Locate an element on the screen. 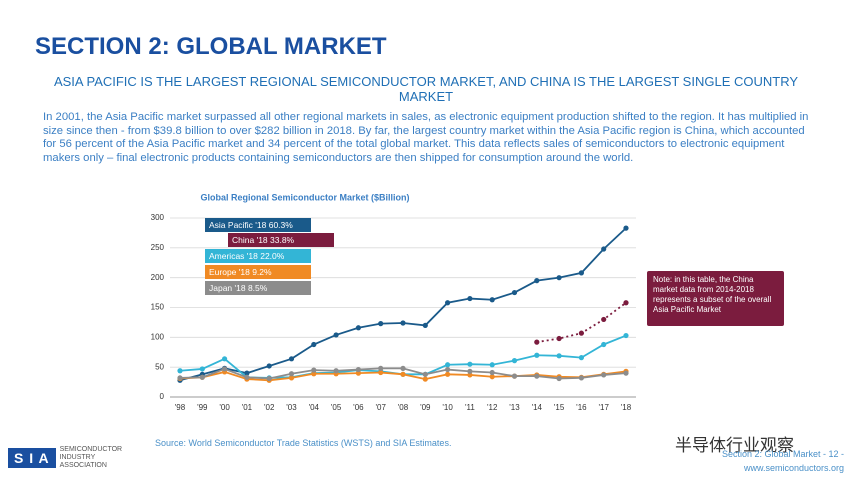 The height and width of the screenshot is (481, 852). x-tick-label: '04 is located at coordinates (314, 407).